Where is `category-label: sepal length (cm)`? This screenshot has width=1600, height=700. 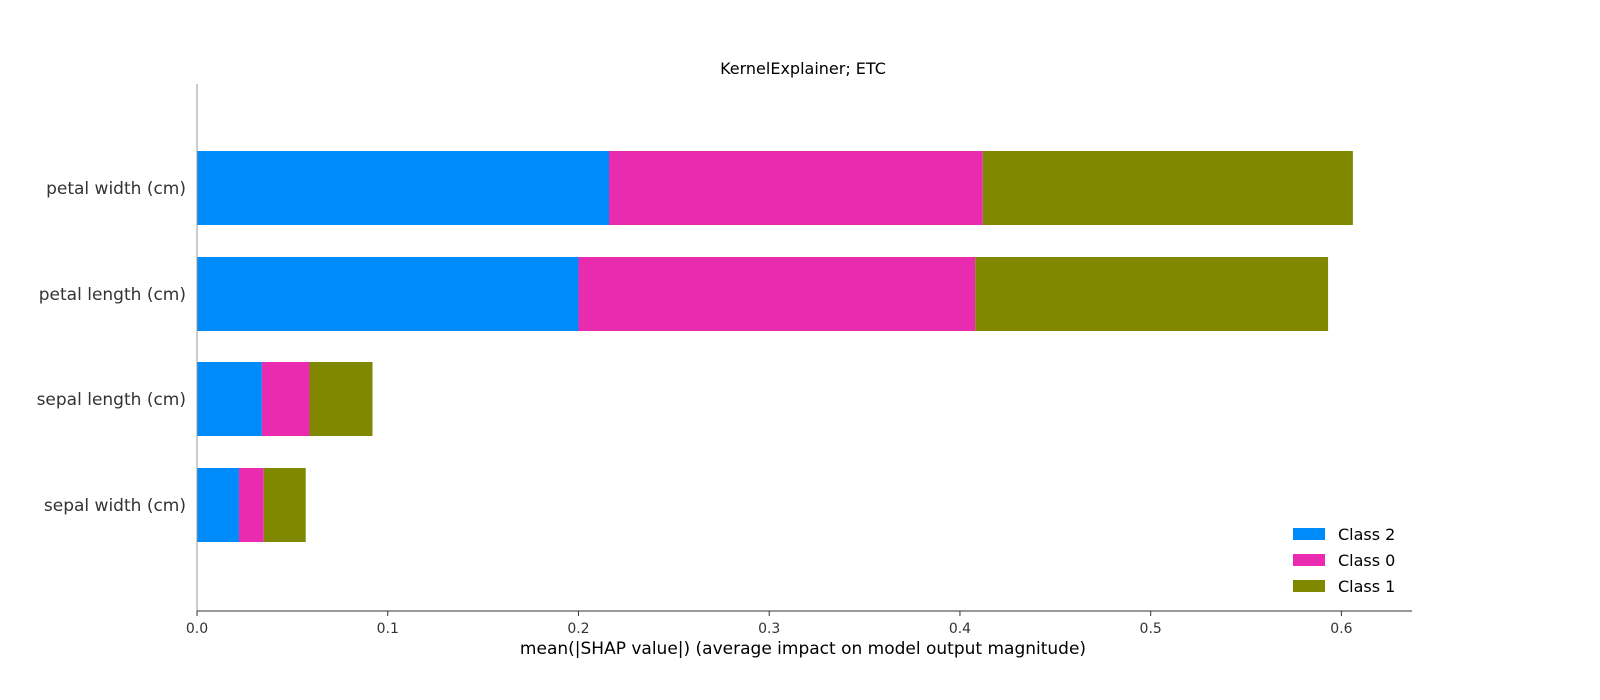
category-label: sepal length (cm) is located at coordinates (111, 400).